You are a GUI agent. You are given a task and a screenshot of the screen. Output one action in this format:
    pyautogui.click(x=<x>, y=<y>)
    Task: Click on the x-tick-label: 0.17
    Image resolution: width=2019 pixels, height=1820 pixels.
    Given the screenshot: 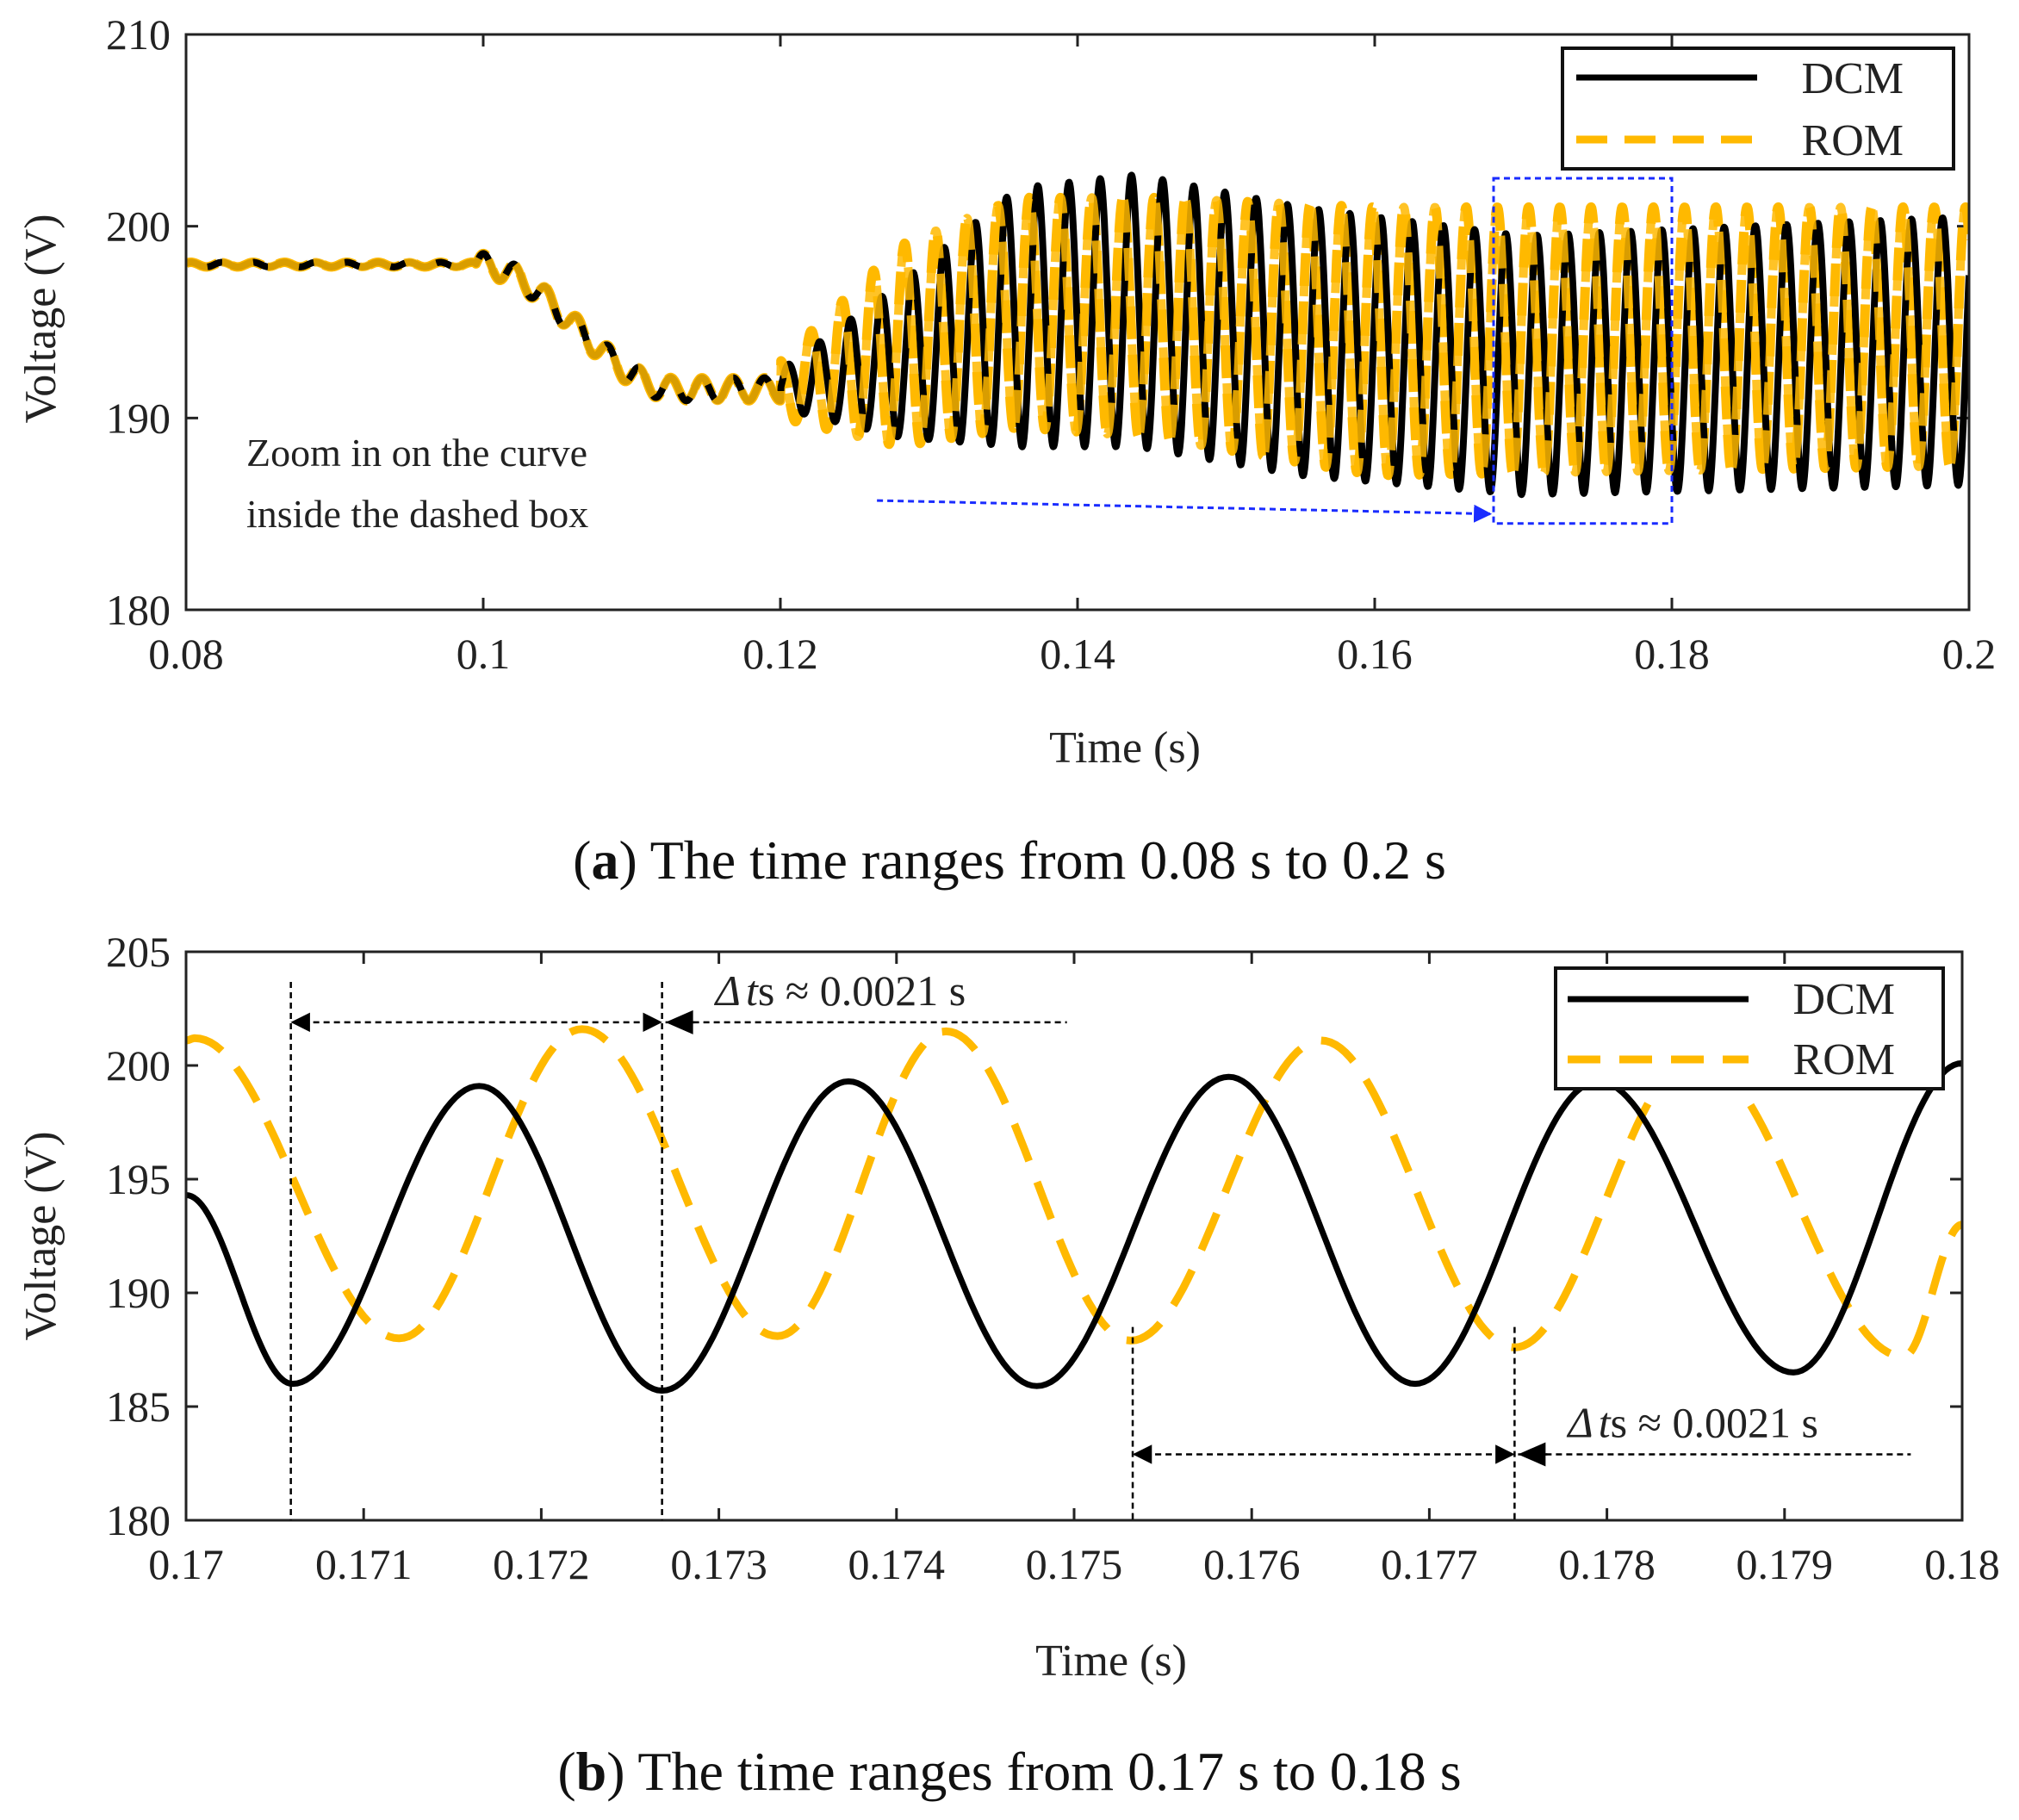 What is the action you would take?
    pyautogui.click(x=186, y=1564)
    